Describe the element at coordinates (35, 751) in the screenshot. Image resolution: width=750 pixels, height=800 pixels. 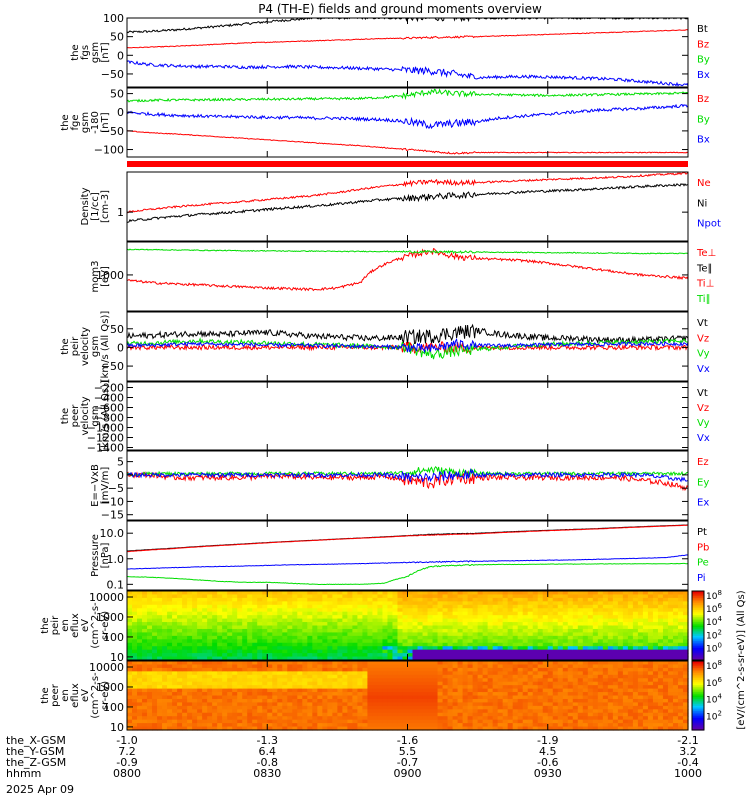
I see `axis-row-label: the_Y-GSM` at that location.